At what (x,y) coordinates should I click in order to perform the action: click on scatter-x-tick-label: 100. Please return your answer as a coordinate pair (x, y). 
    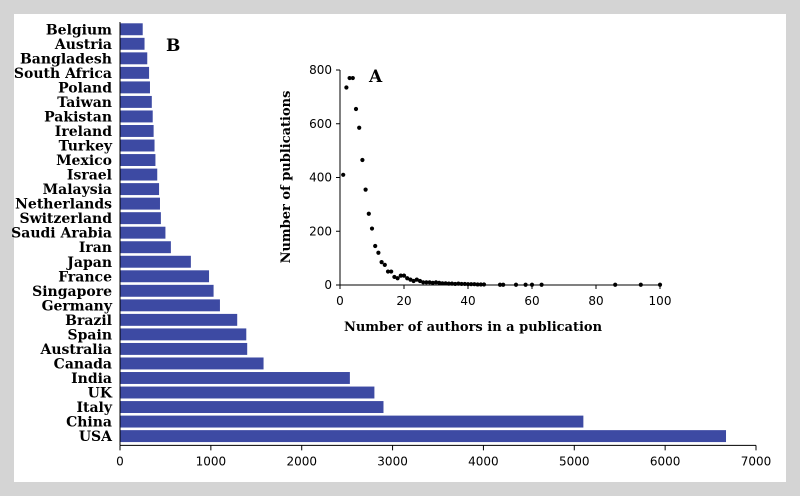
    Looking at the image, I should click on (660, 301).